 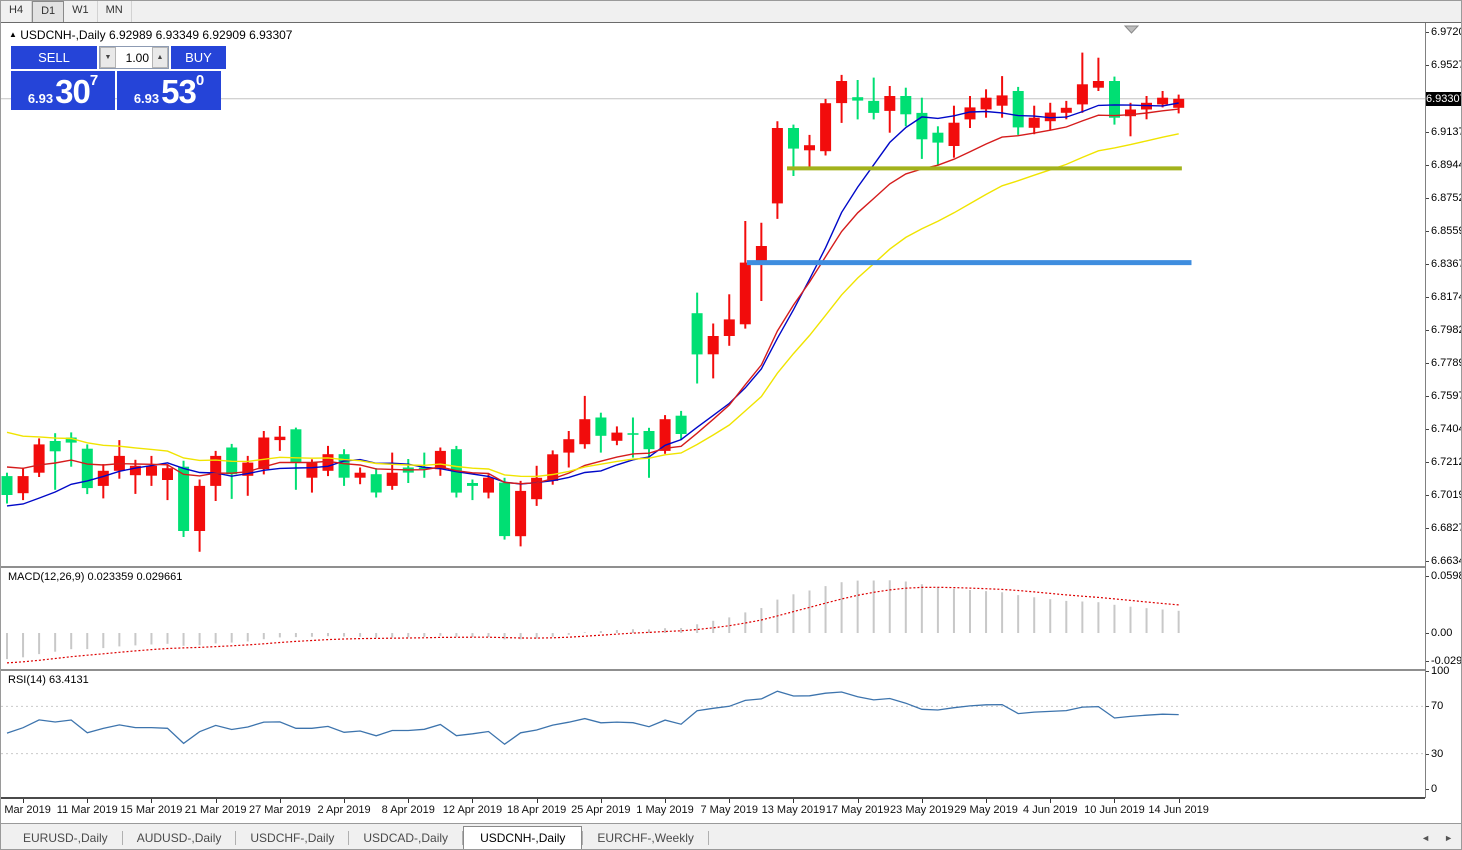 I want to click on price-tick-label: 6.85595, so click(x=1446, y=230).